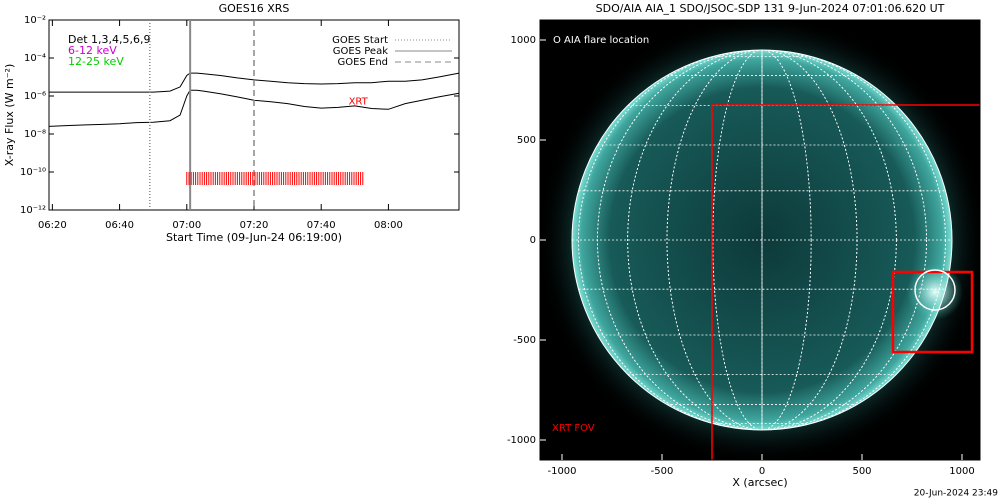 This screenshot has width=1000, height=504. I want to click on x-tick-label: 1000, so click(961, 471).